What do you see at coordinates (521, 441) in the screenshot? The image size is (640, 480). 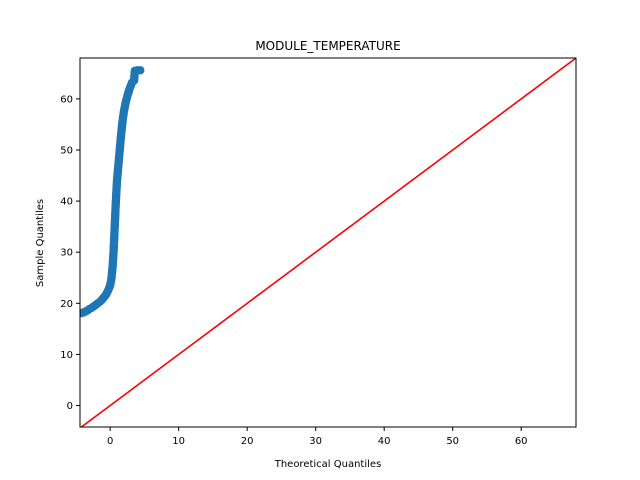 I see `x-tick-label: 60` at bounding box center [521, 441].